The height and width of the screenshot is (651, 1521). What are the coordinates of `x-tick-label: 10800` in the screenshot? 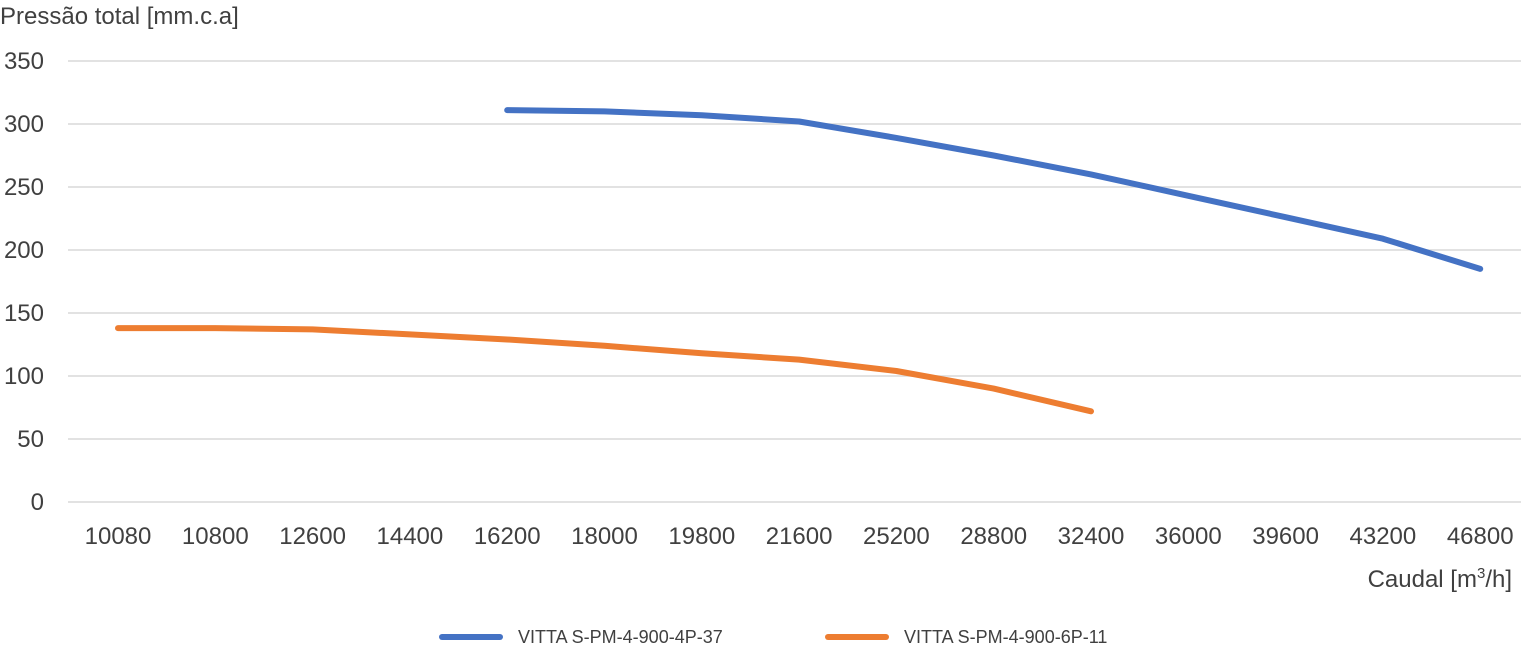 It's located at (215, 536).